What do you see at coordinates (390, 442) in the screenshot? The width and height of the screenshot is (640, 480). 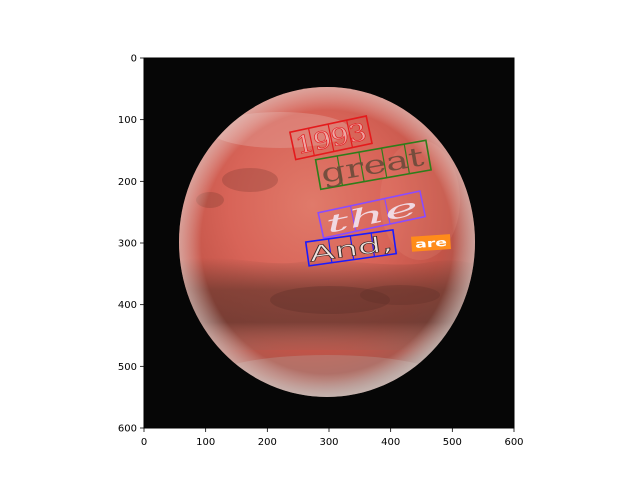 I see `x-tick-label: 400` at bounding box center [390, 442].